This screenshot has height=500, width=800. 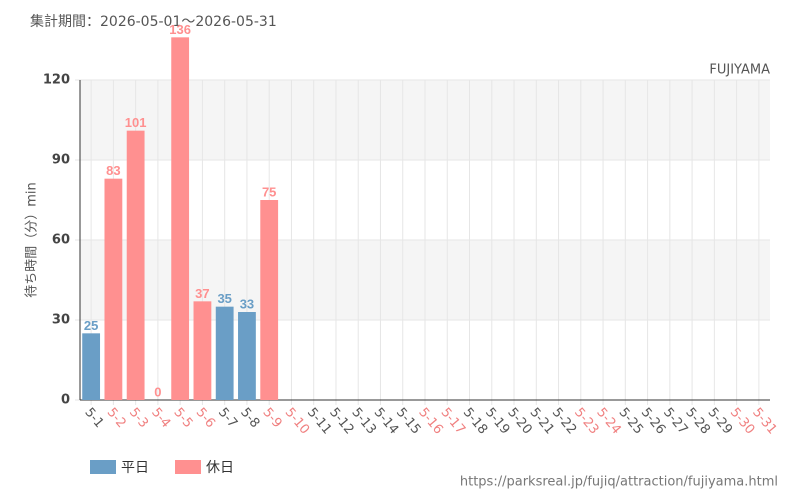 I want to click on x-tick-label: 5-29, so click(x=720, y=421).